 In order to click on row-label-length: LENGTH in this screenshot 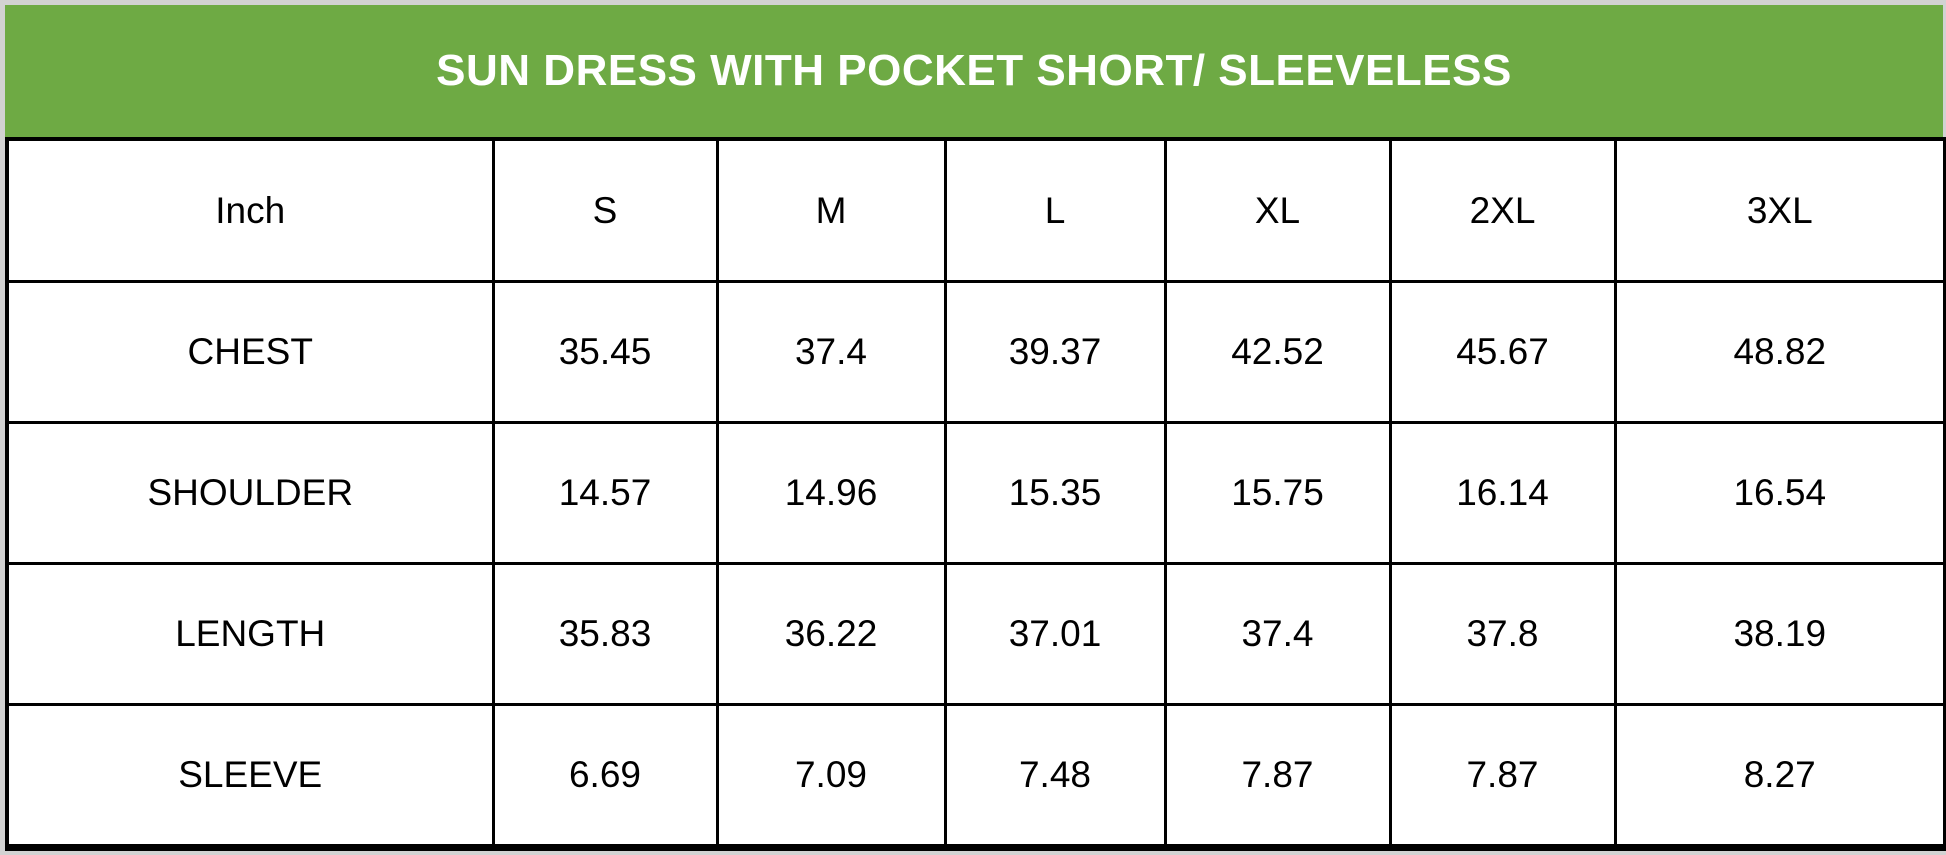, I will do `click(250, 634)`.